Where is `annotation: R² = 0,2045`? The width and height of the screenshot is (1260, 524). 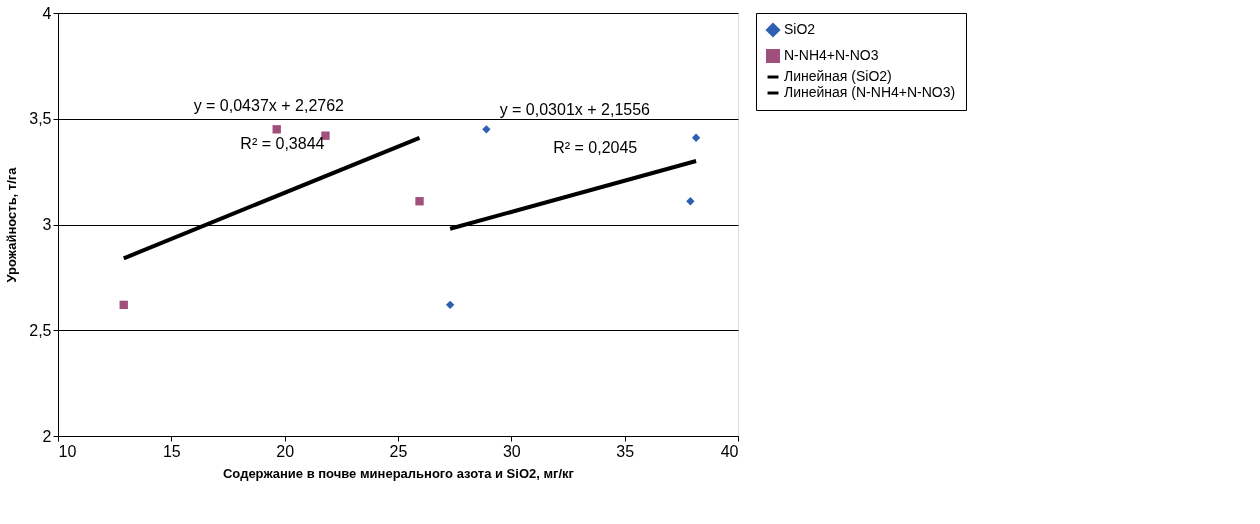
annotation: R² = 0,2045 is located at coordinates (595, 148).